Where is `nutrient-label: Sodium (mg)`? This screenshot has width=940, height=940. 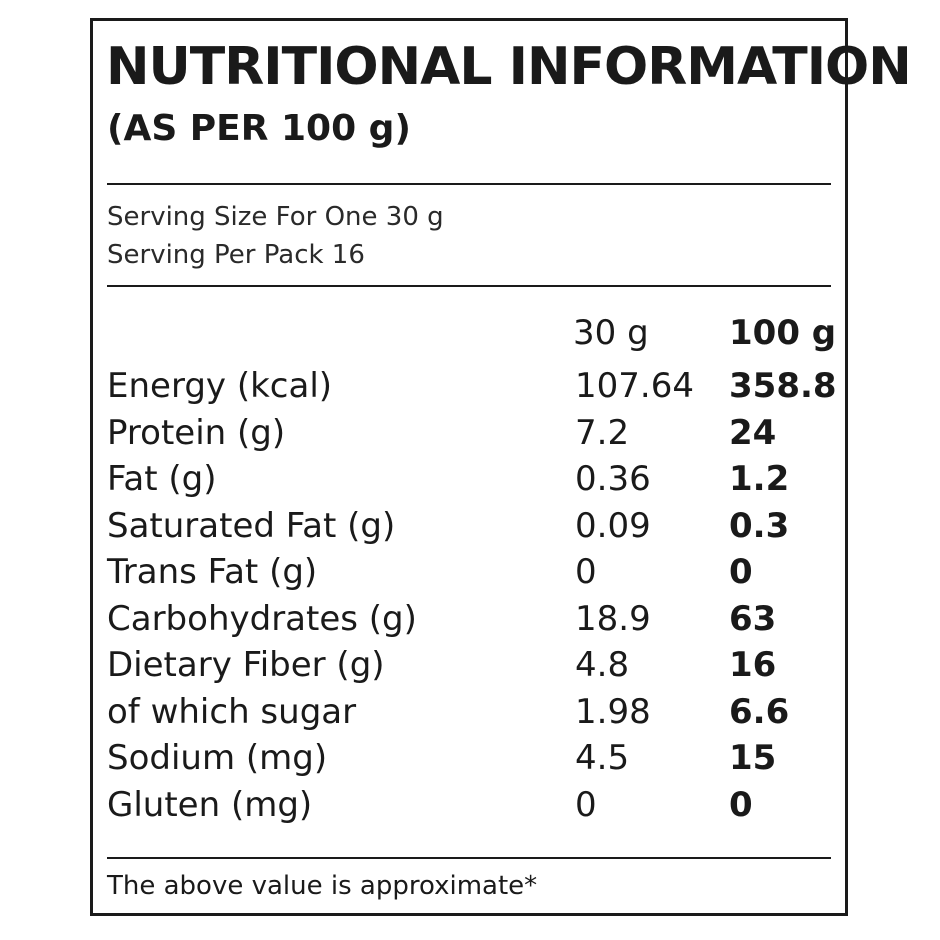 nutrient-label: Sodium (mg) is located at coordinates (217, 758).